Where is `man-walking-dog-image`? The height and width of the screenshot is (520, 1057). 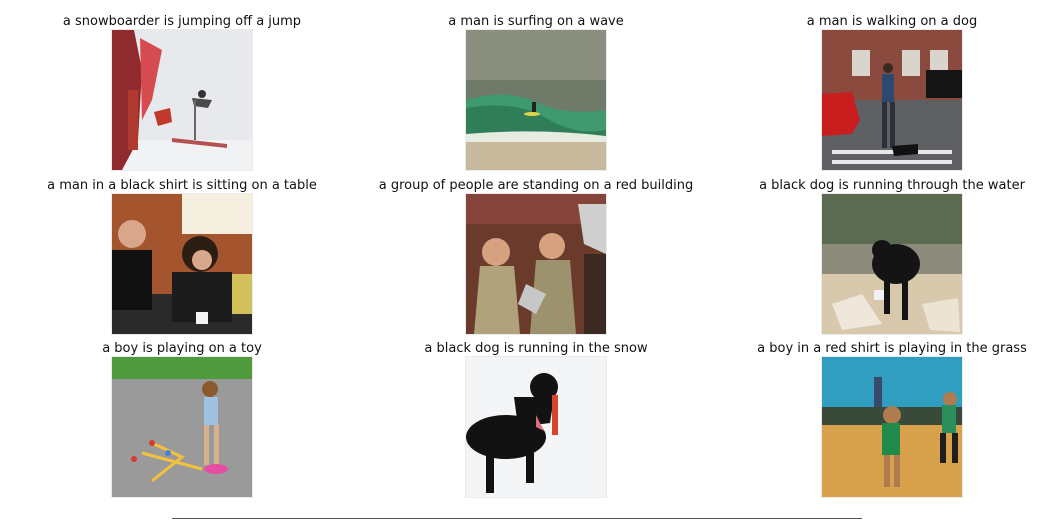 man-walking-dog-image is located at coordinates (892, 100).